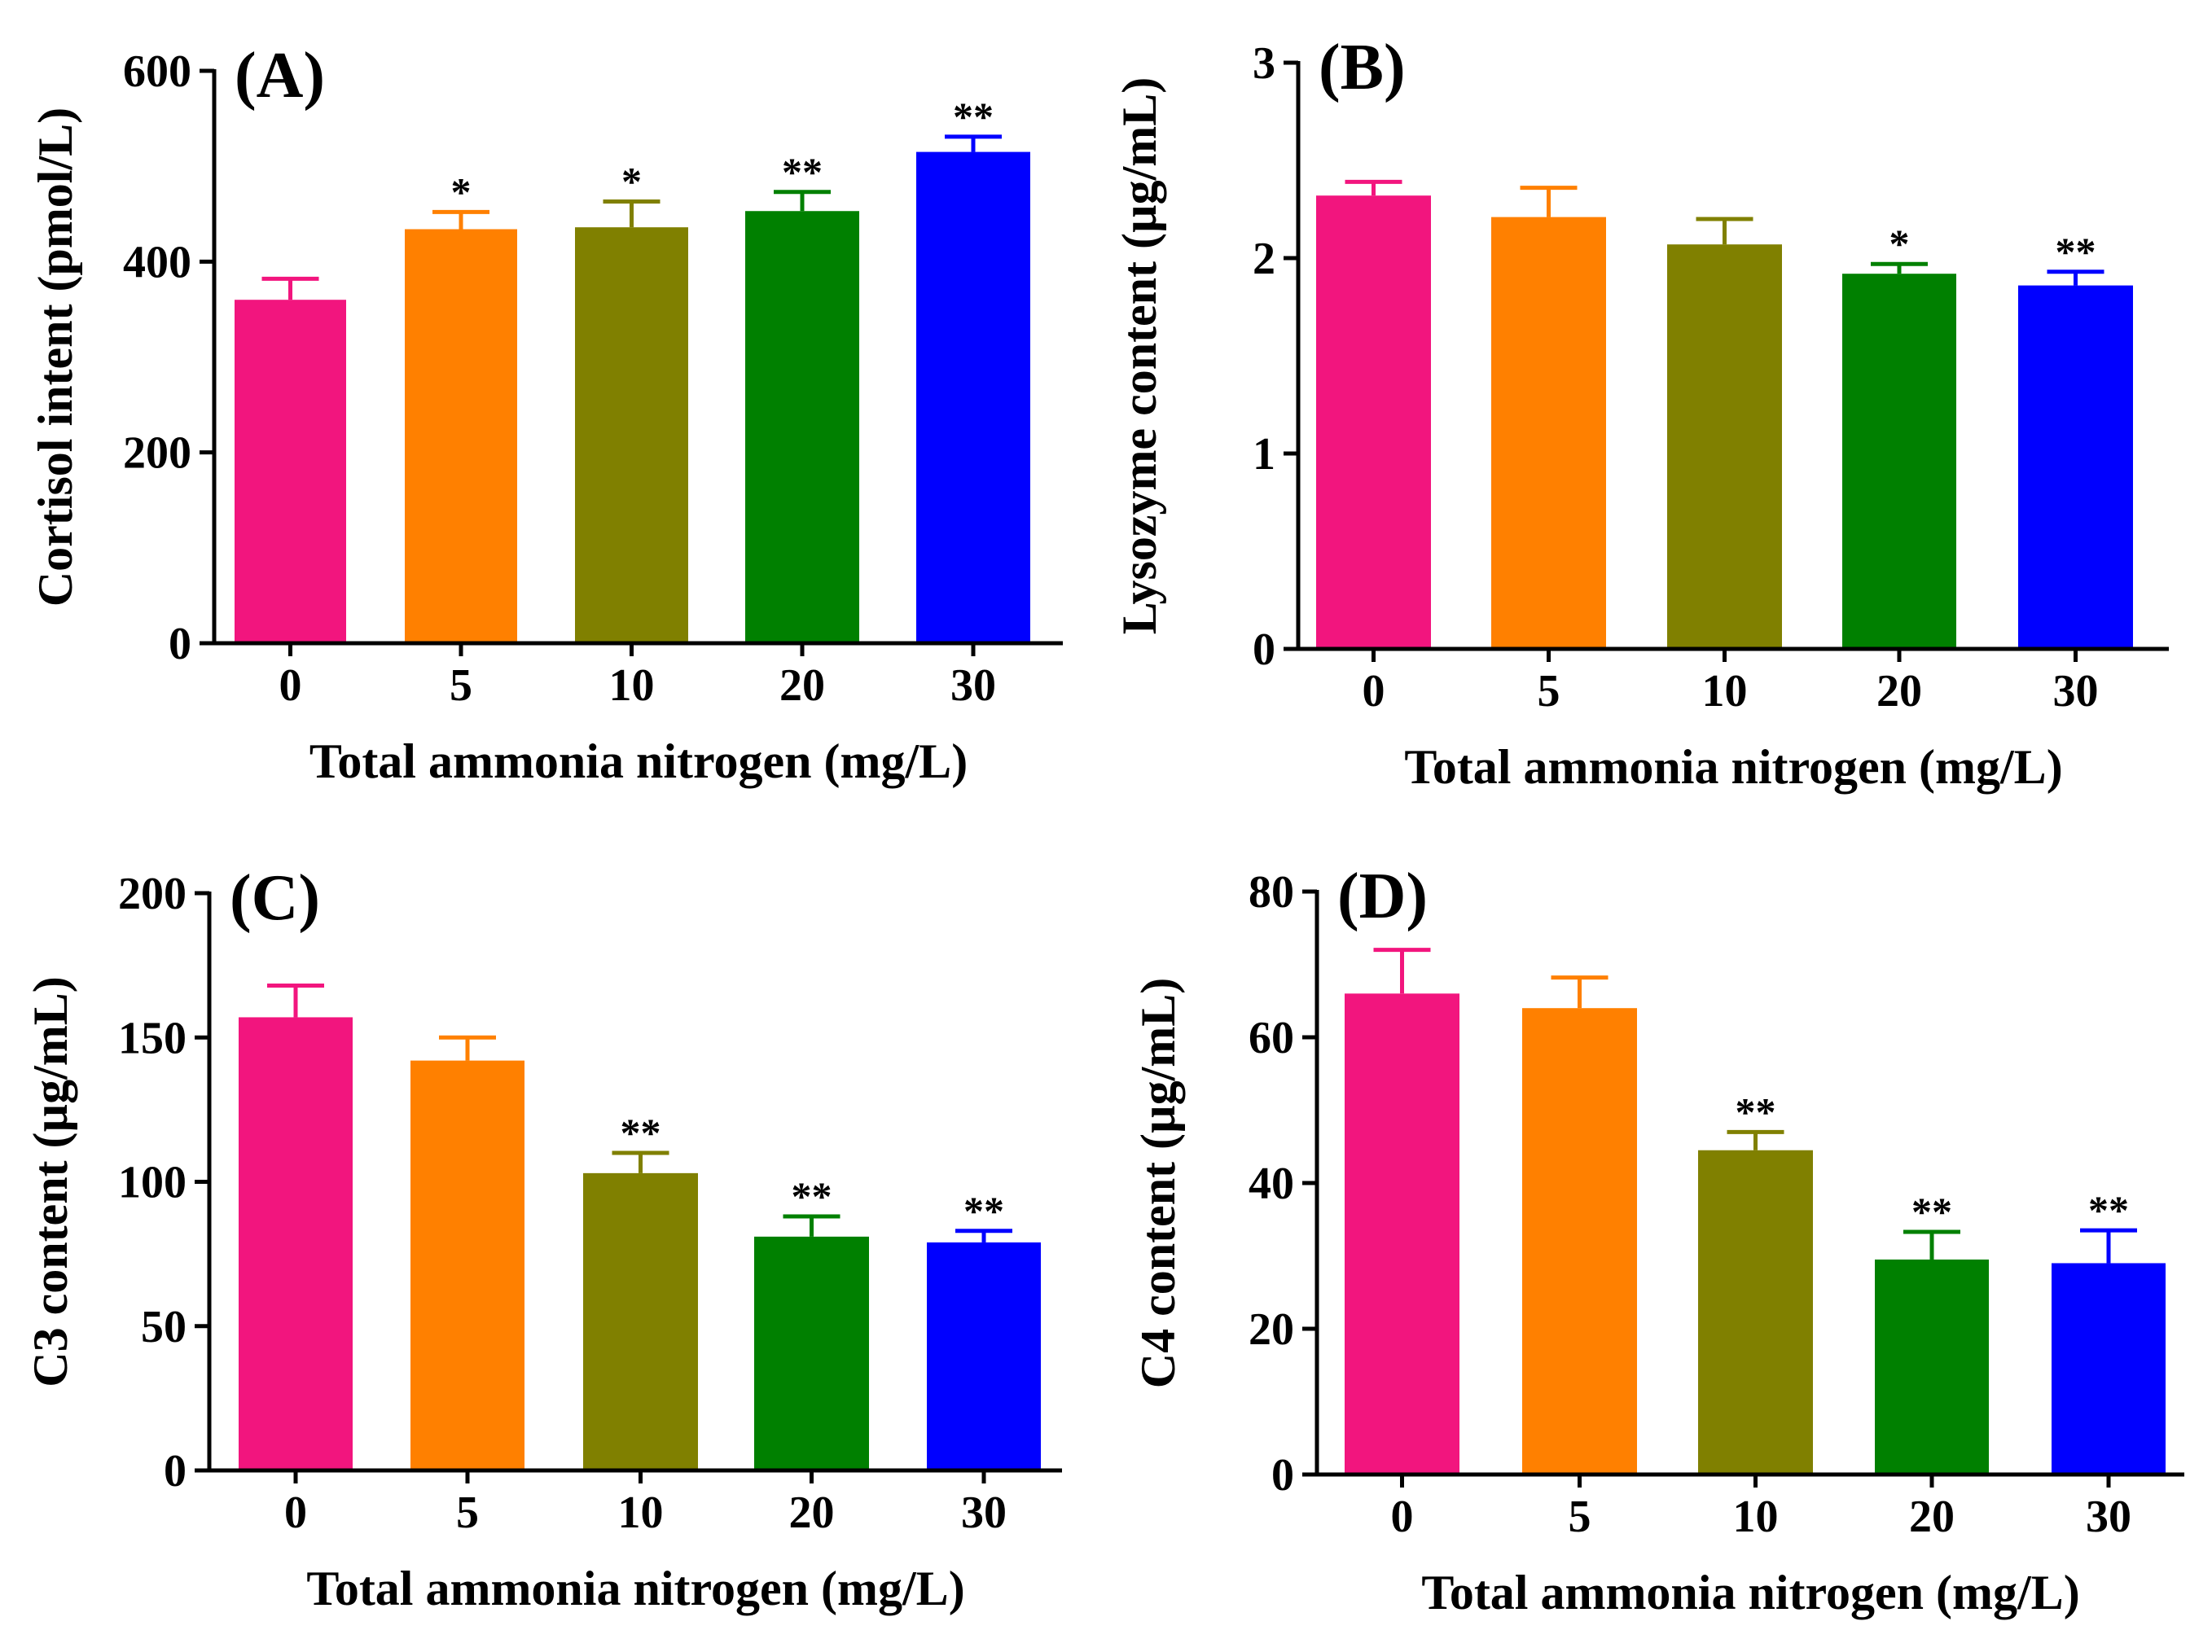 The height and width of the screenshot is (1652, 2212). What do you see at coordinates (280, 76) in the screenshot?
I see `panel-a-label: (A)` at bounding box center [280, 76].